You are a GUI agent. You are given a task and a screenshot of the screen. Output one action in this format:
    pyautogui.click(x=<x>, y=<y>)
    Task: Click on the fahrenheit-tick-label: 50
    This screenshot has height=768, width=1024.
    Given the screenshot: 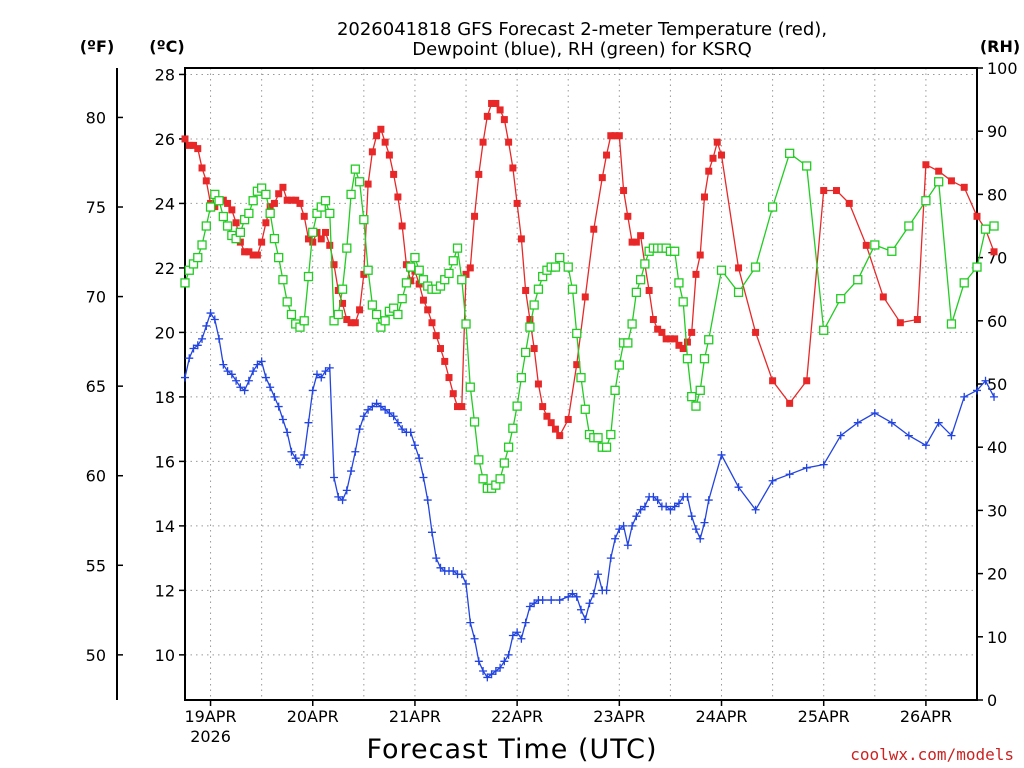 What is the action you would take?
    pyautogui.click(x=96, y=655)
    